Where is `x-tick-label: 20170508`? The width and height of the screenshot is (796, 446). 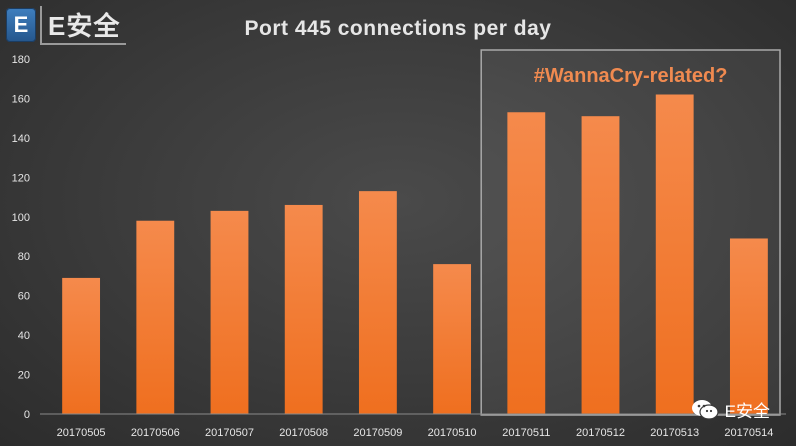
x-tick-label: 20170508 is located at coordinates (303, 433).